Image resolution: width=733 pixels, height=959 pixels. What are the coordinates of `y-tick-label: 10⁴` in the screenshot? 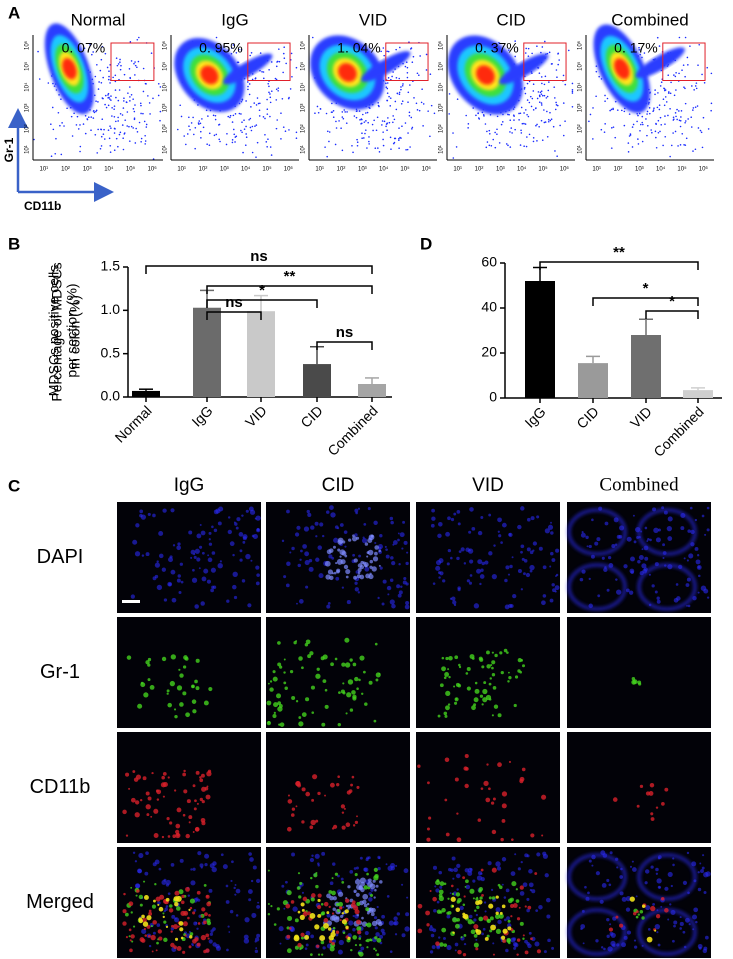 It's located at (165, 87).